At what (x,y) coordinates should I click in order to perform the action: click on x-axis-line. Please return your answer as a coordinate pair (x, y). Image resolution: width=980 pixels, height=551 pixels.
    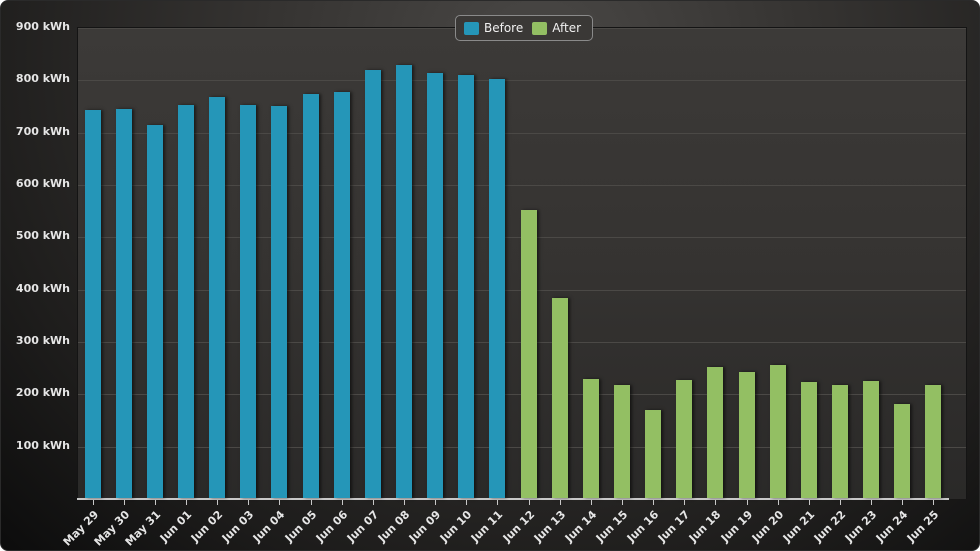
    Looking at the image, I should click on (513, 499).